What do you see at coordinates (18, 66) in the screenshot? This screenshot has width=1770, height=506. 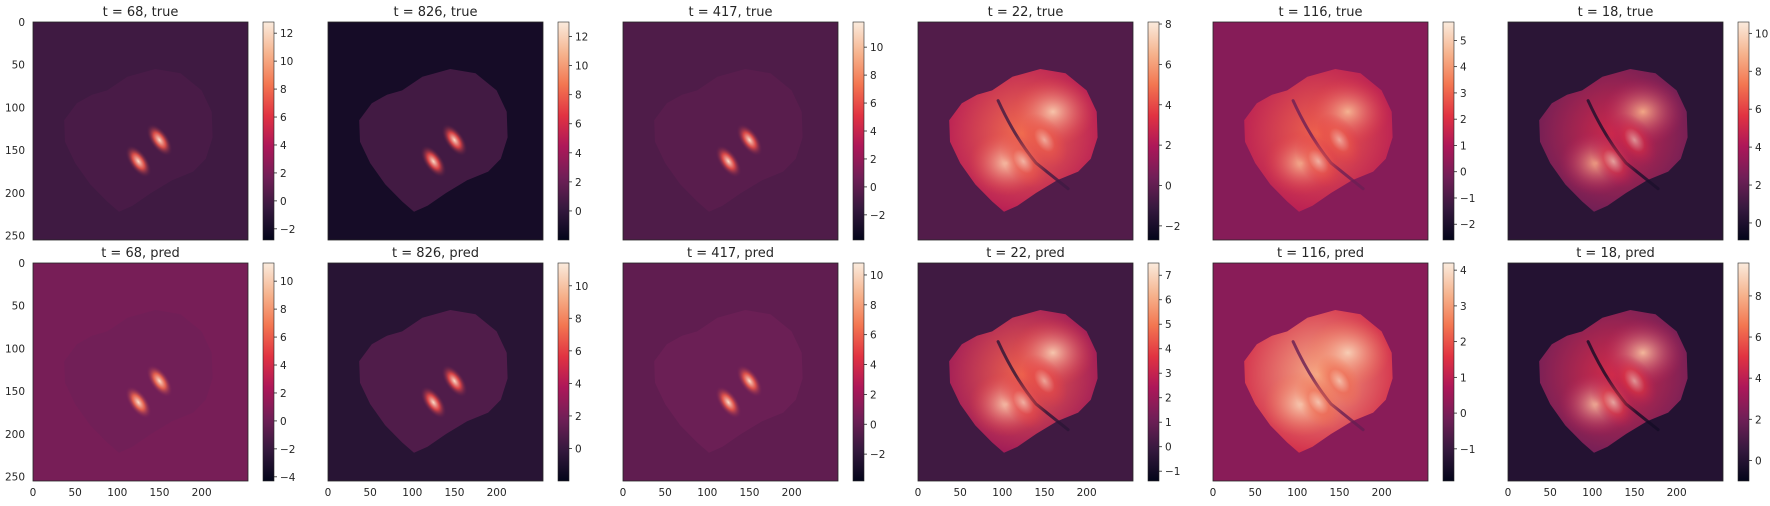 I see `y-tick-label: 50` at bounding box center [18, 66].